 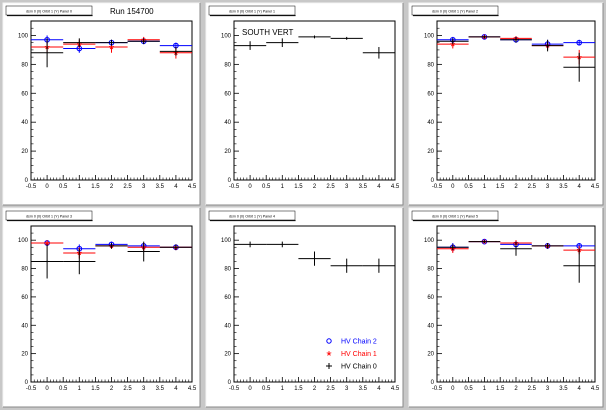 I want to click on star-arm, so click(x=46, y=242).